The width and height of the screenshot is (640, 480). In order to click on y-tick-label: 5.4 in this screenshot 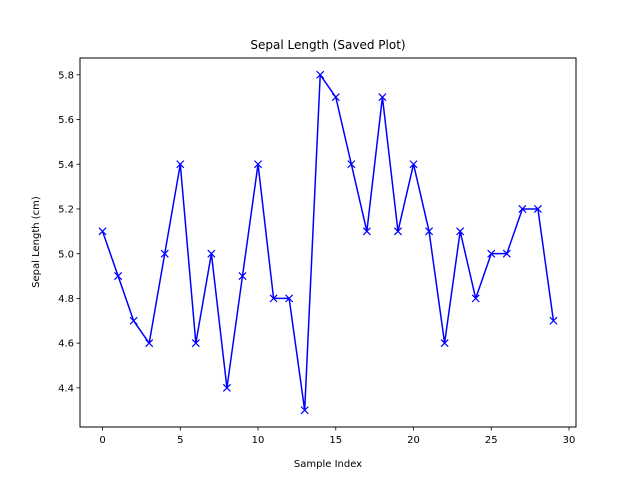, I will do `click(66, 165)`.